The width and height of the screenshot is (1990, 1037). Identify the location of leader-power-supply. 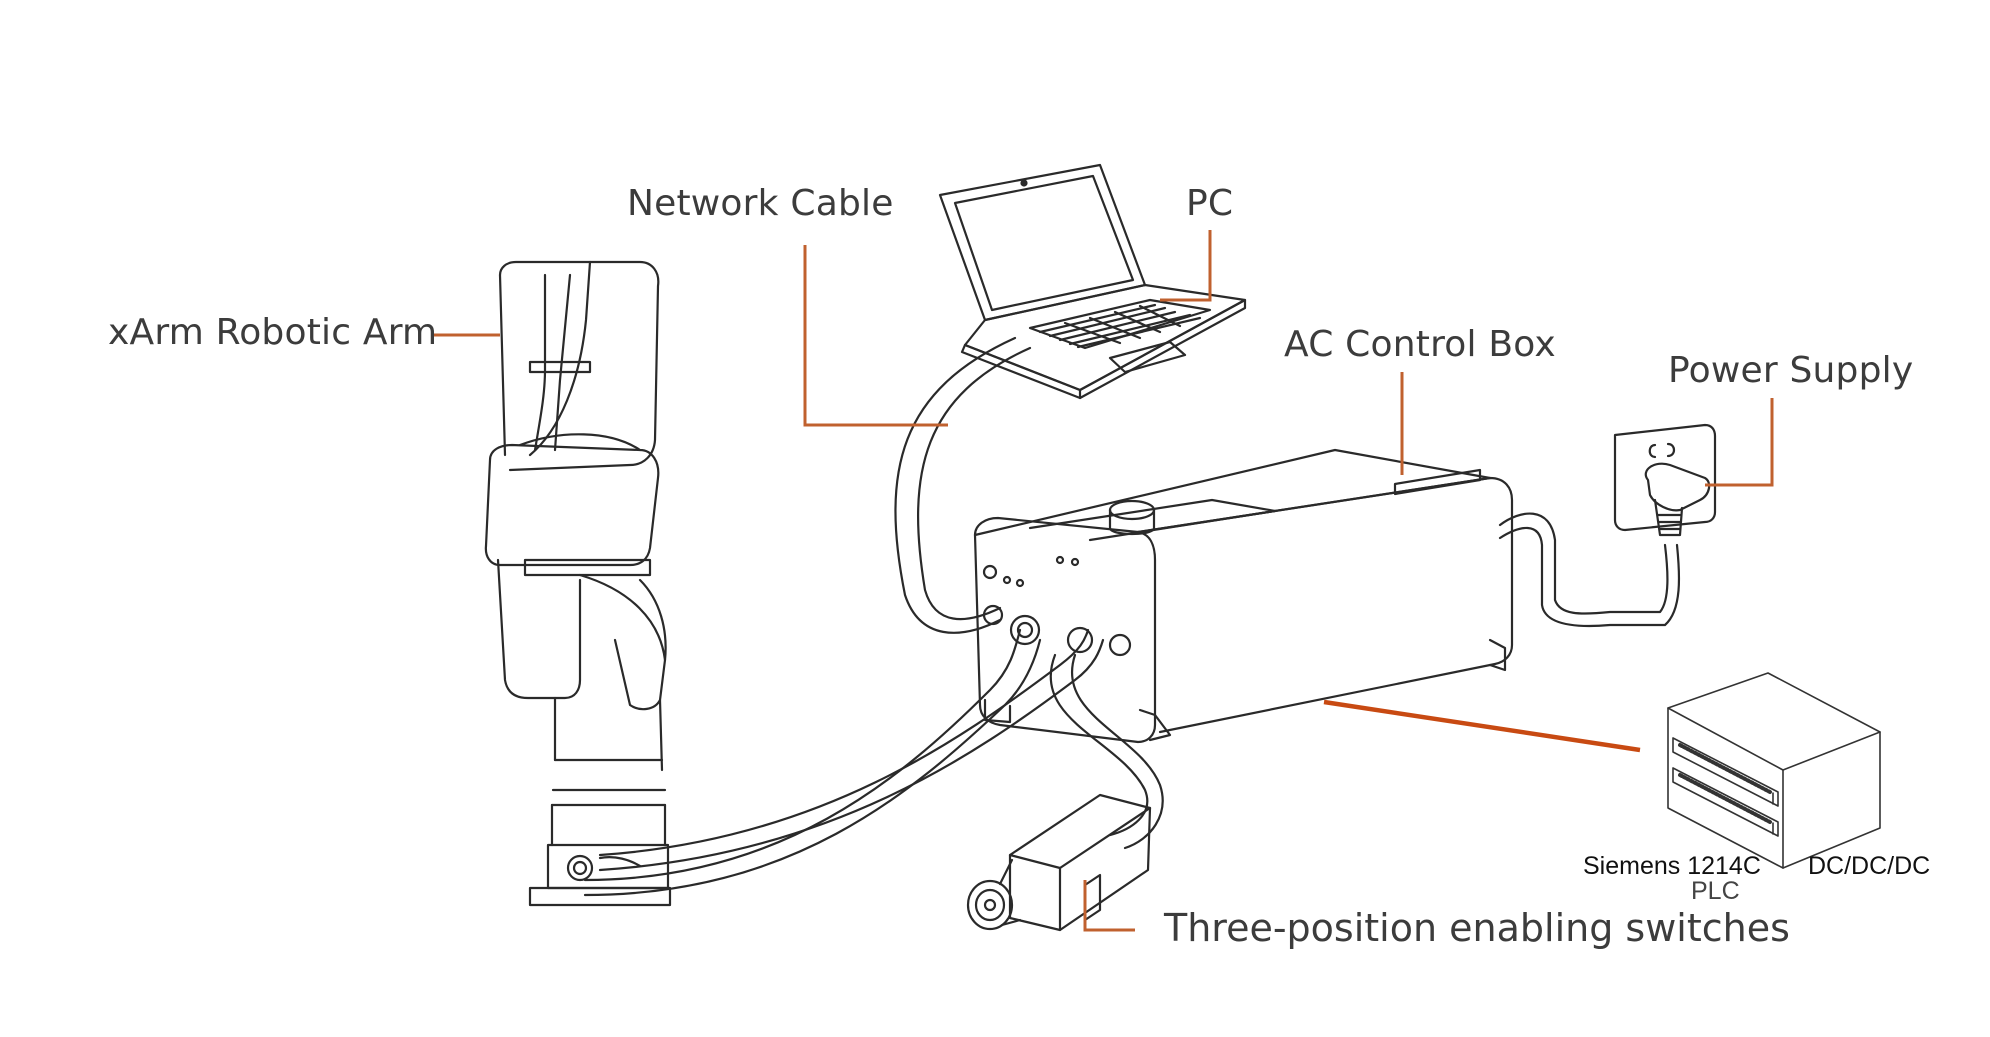
(1739, 442).